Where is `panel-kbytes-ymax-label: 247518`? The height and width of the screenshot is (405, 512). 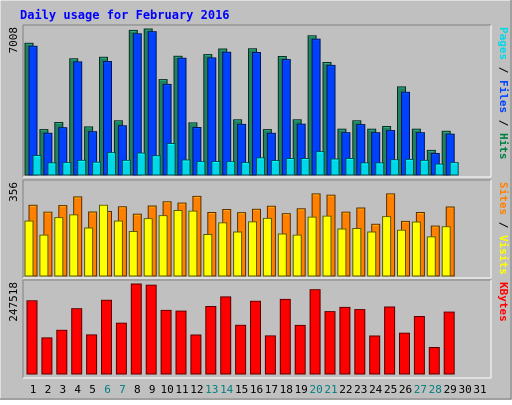
panel-kbytes-ymax-label: 247518 is located at coordinates (13, 302).